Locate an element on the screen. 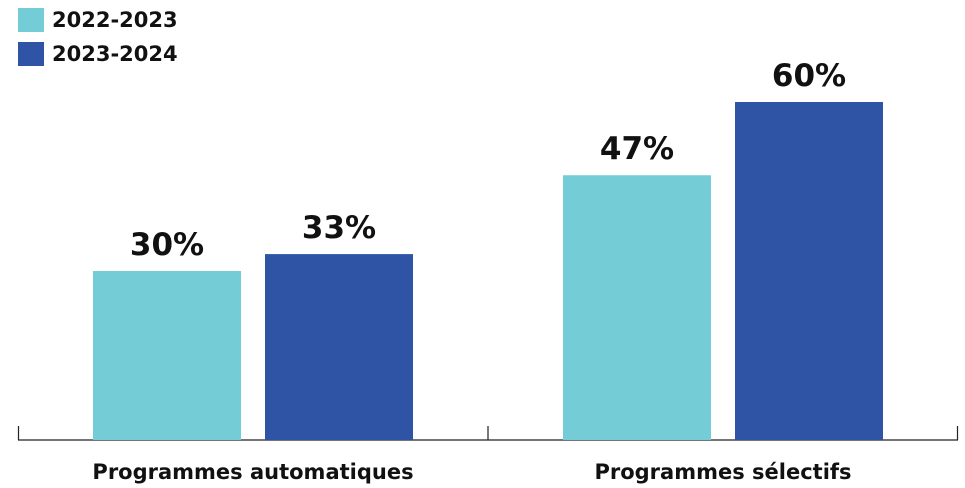 This screenshot has width=965, height=488. category-label: Programmes sélectifs is located at coordinates (722, 472).